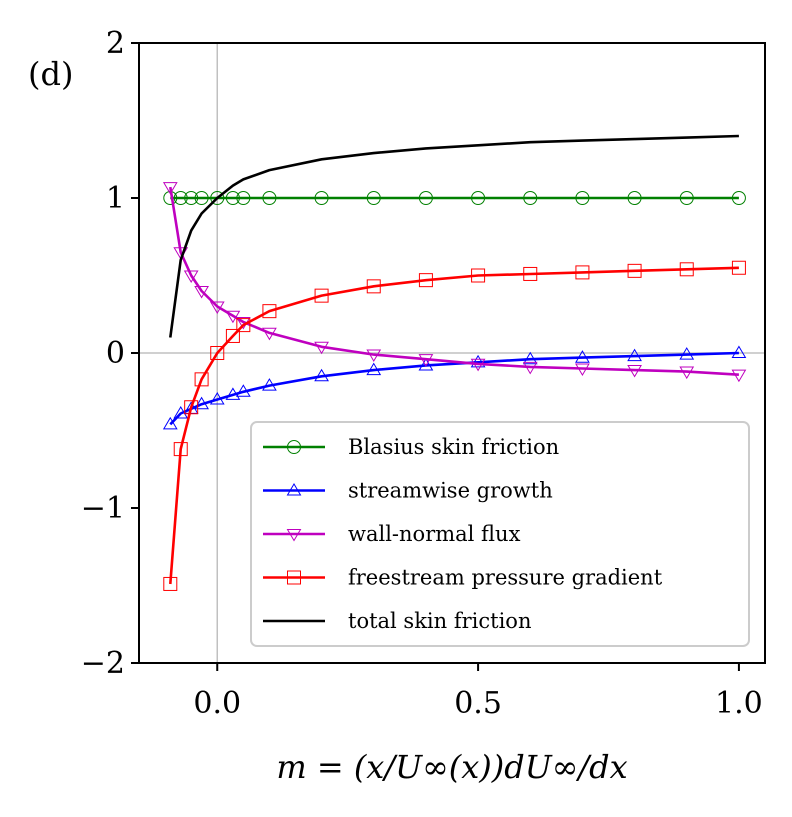 Image resolution: width=792 pixels, height=817 pixels. I want to click on x-tick-label: 0.0, so click(217, 703).